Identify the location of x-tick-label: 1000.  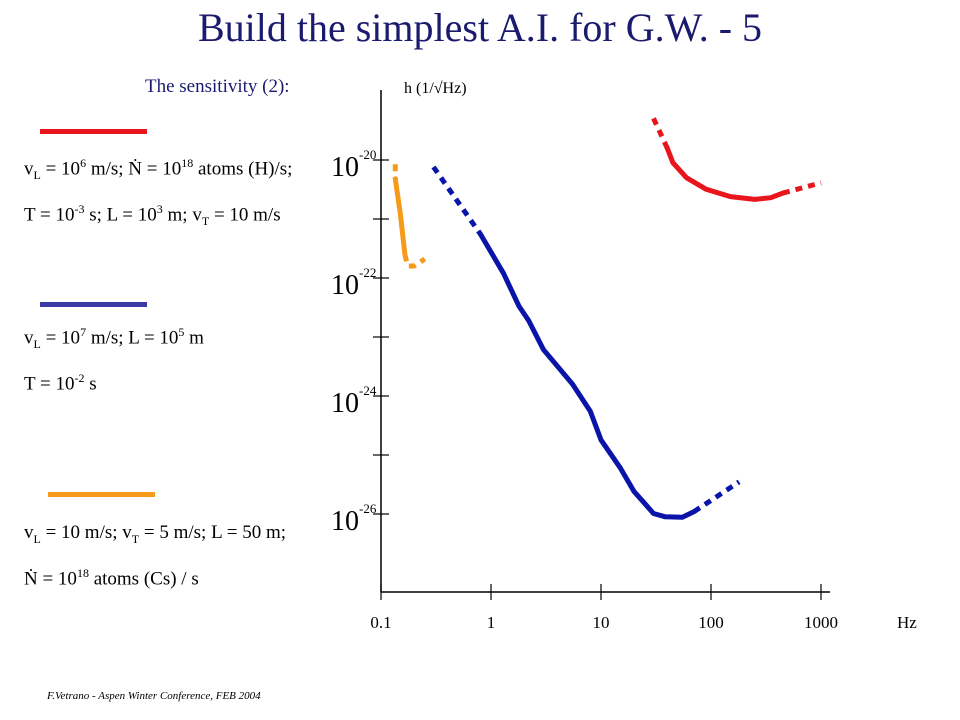
(821, 622).